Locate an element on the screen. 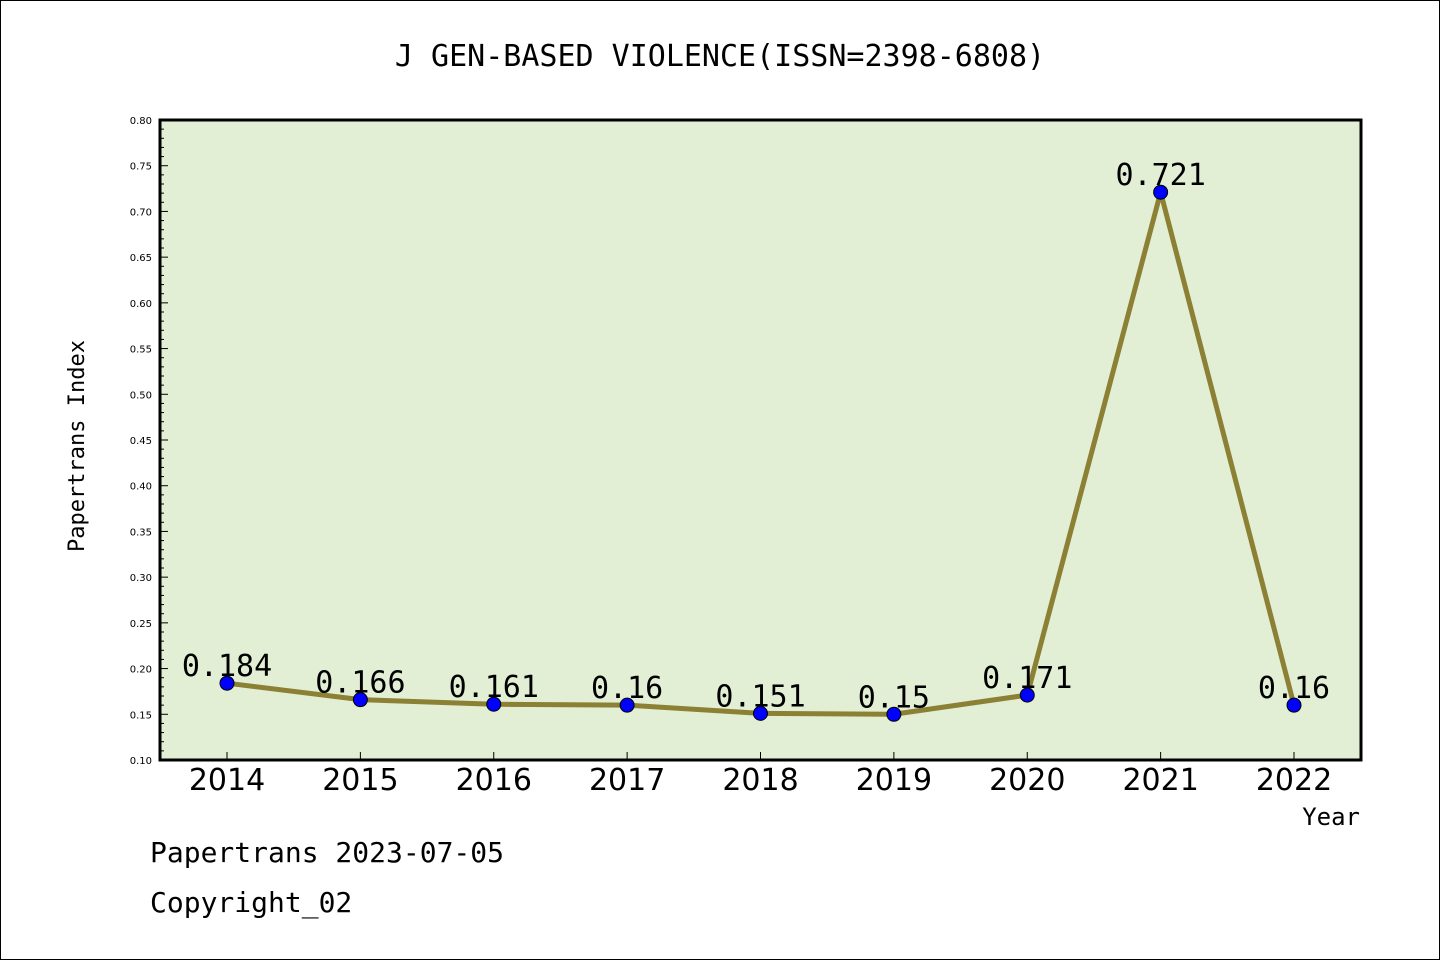  y-tick-label: 0.25 is located at coordinates (141, 624).